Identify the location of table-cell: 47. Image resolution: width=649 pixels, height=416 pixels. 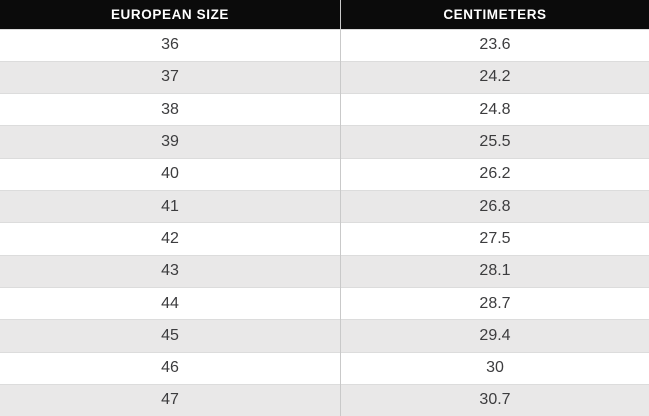
(170, 399).